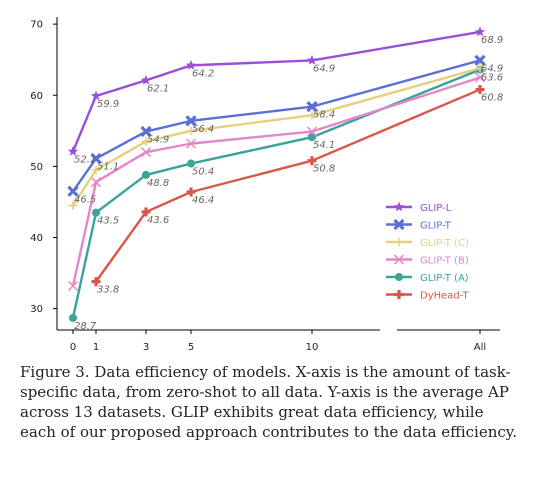  Describe the element at coordinates (444, 295) in the screenshot. I see `legend-label: DyHead-T` at that location.